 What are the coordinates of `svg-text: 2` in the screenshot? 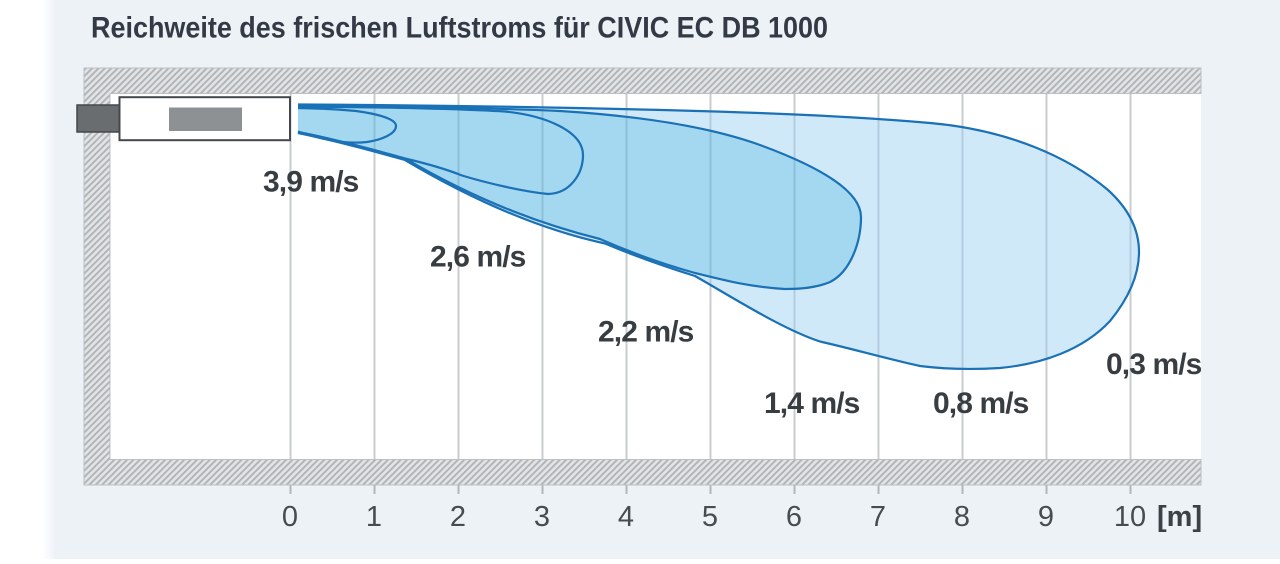 It's located at (458, 517).